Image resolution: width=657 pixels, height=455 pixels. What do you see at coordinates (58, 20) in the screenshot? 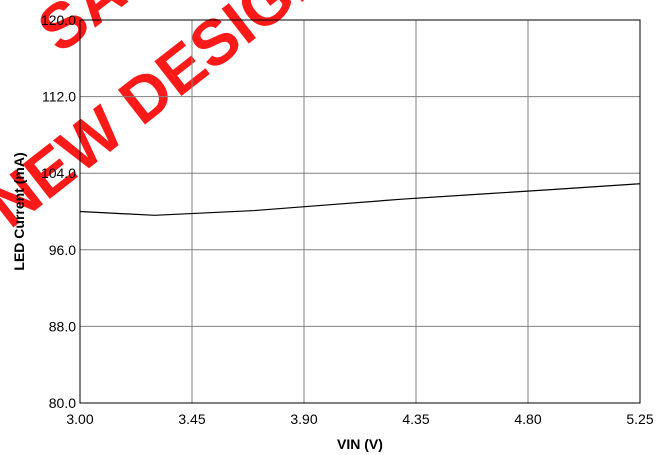
I see `y-tick-label: 120.0` at bounding box center [58, 20].